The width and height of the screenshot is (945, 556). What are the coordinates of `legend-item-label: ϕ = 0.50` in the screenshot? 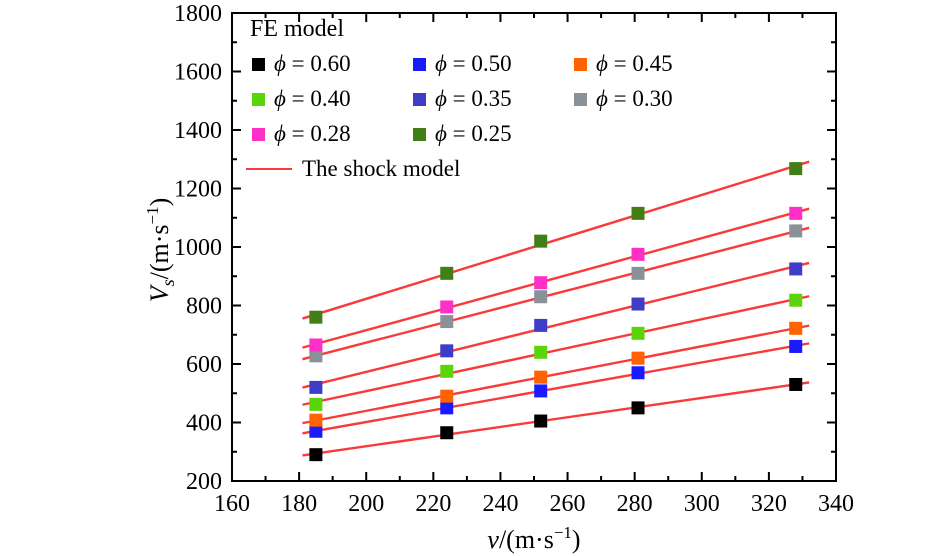 It's located at (473, 63).